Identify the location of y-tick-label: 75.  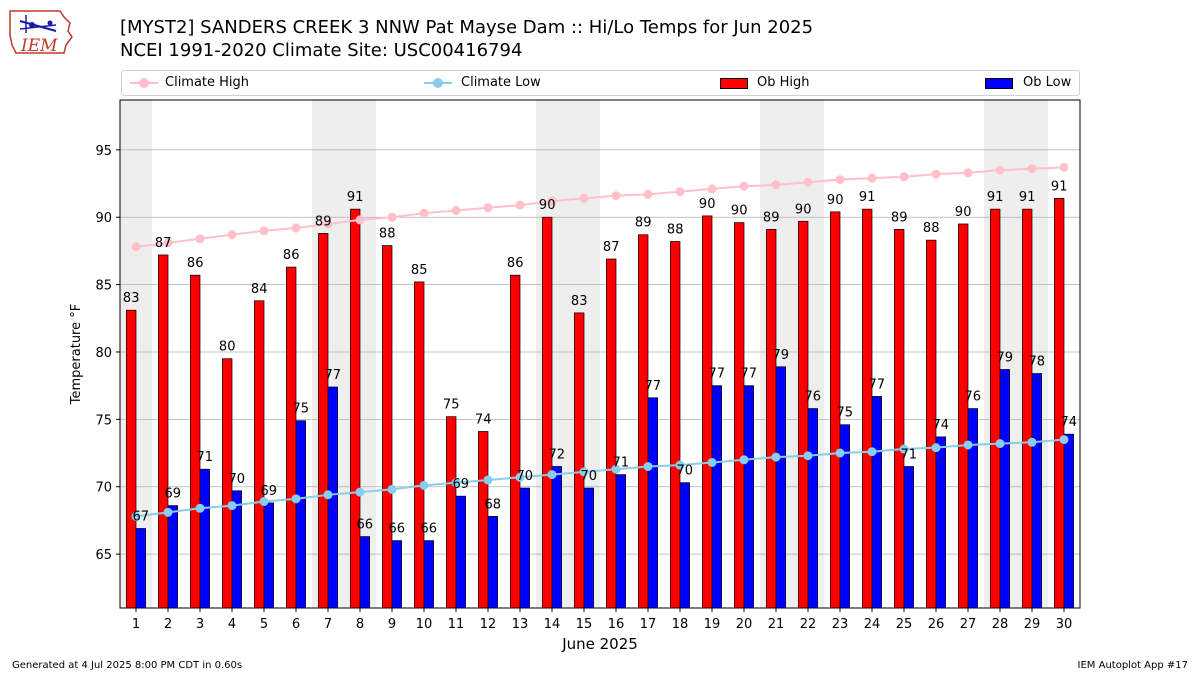
(103, 420).